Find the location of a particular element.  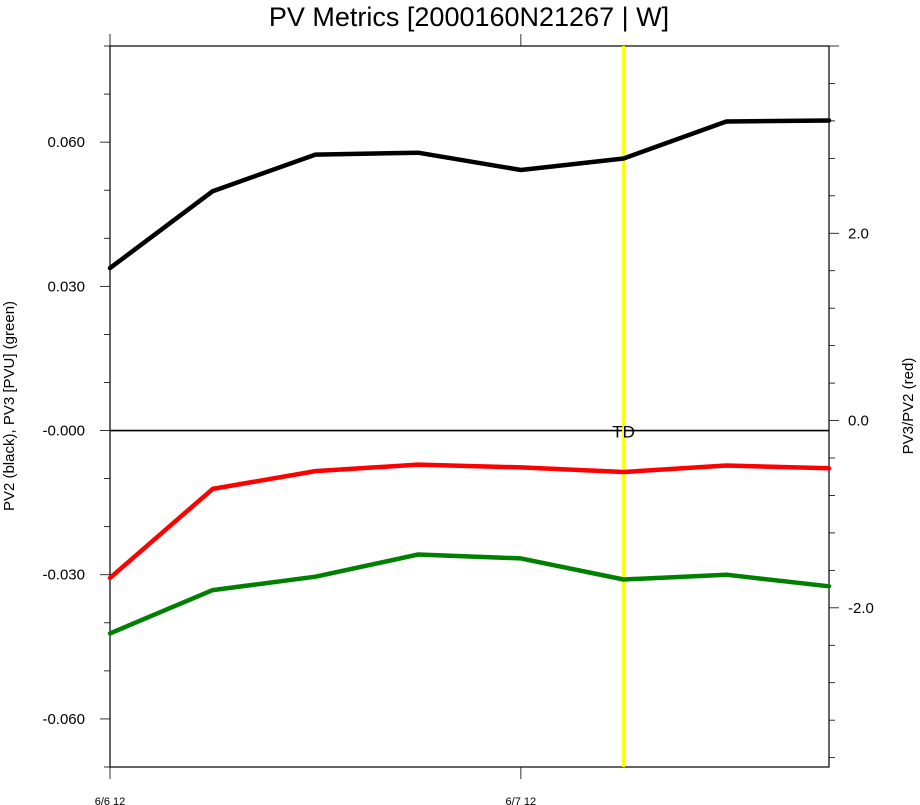

x-tick-label: 6/6 12 is located at coordinates (110, 800).